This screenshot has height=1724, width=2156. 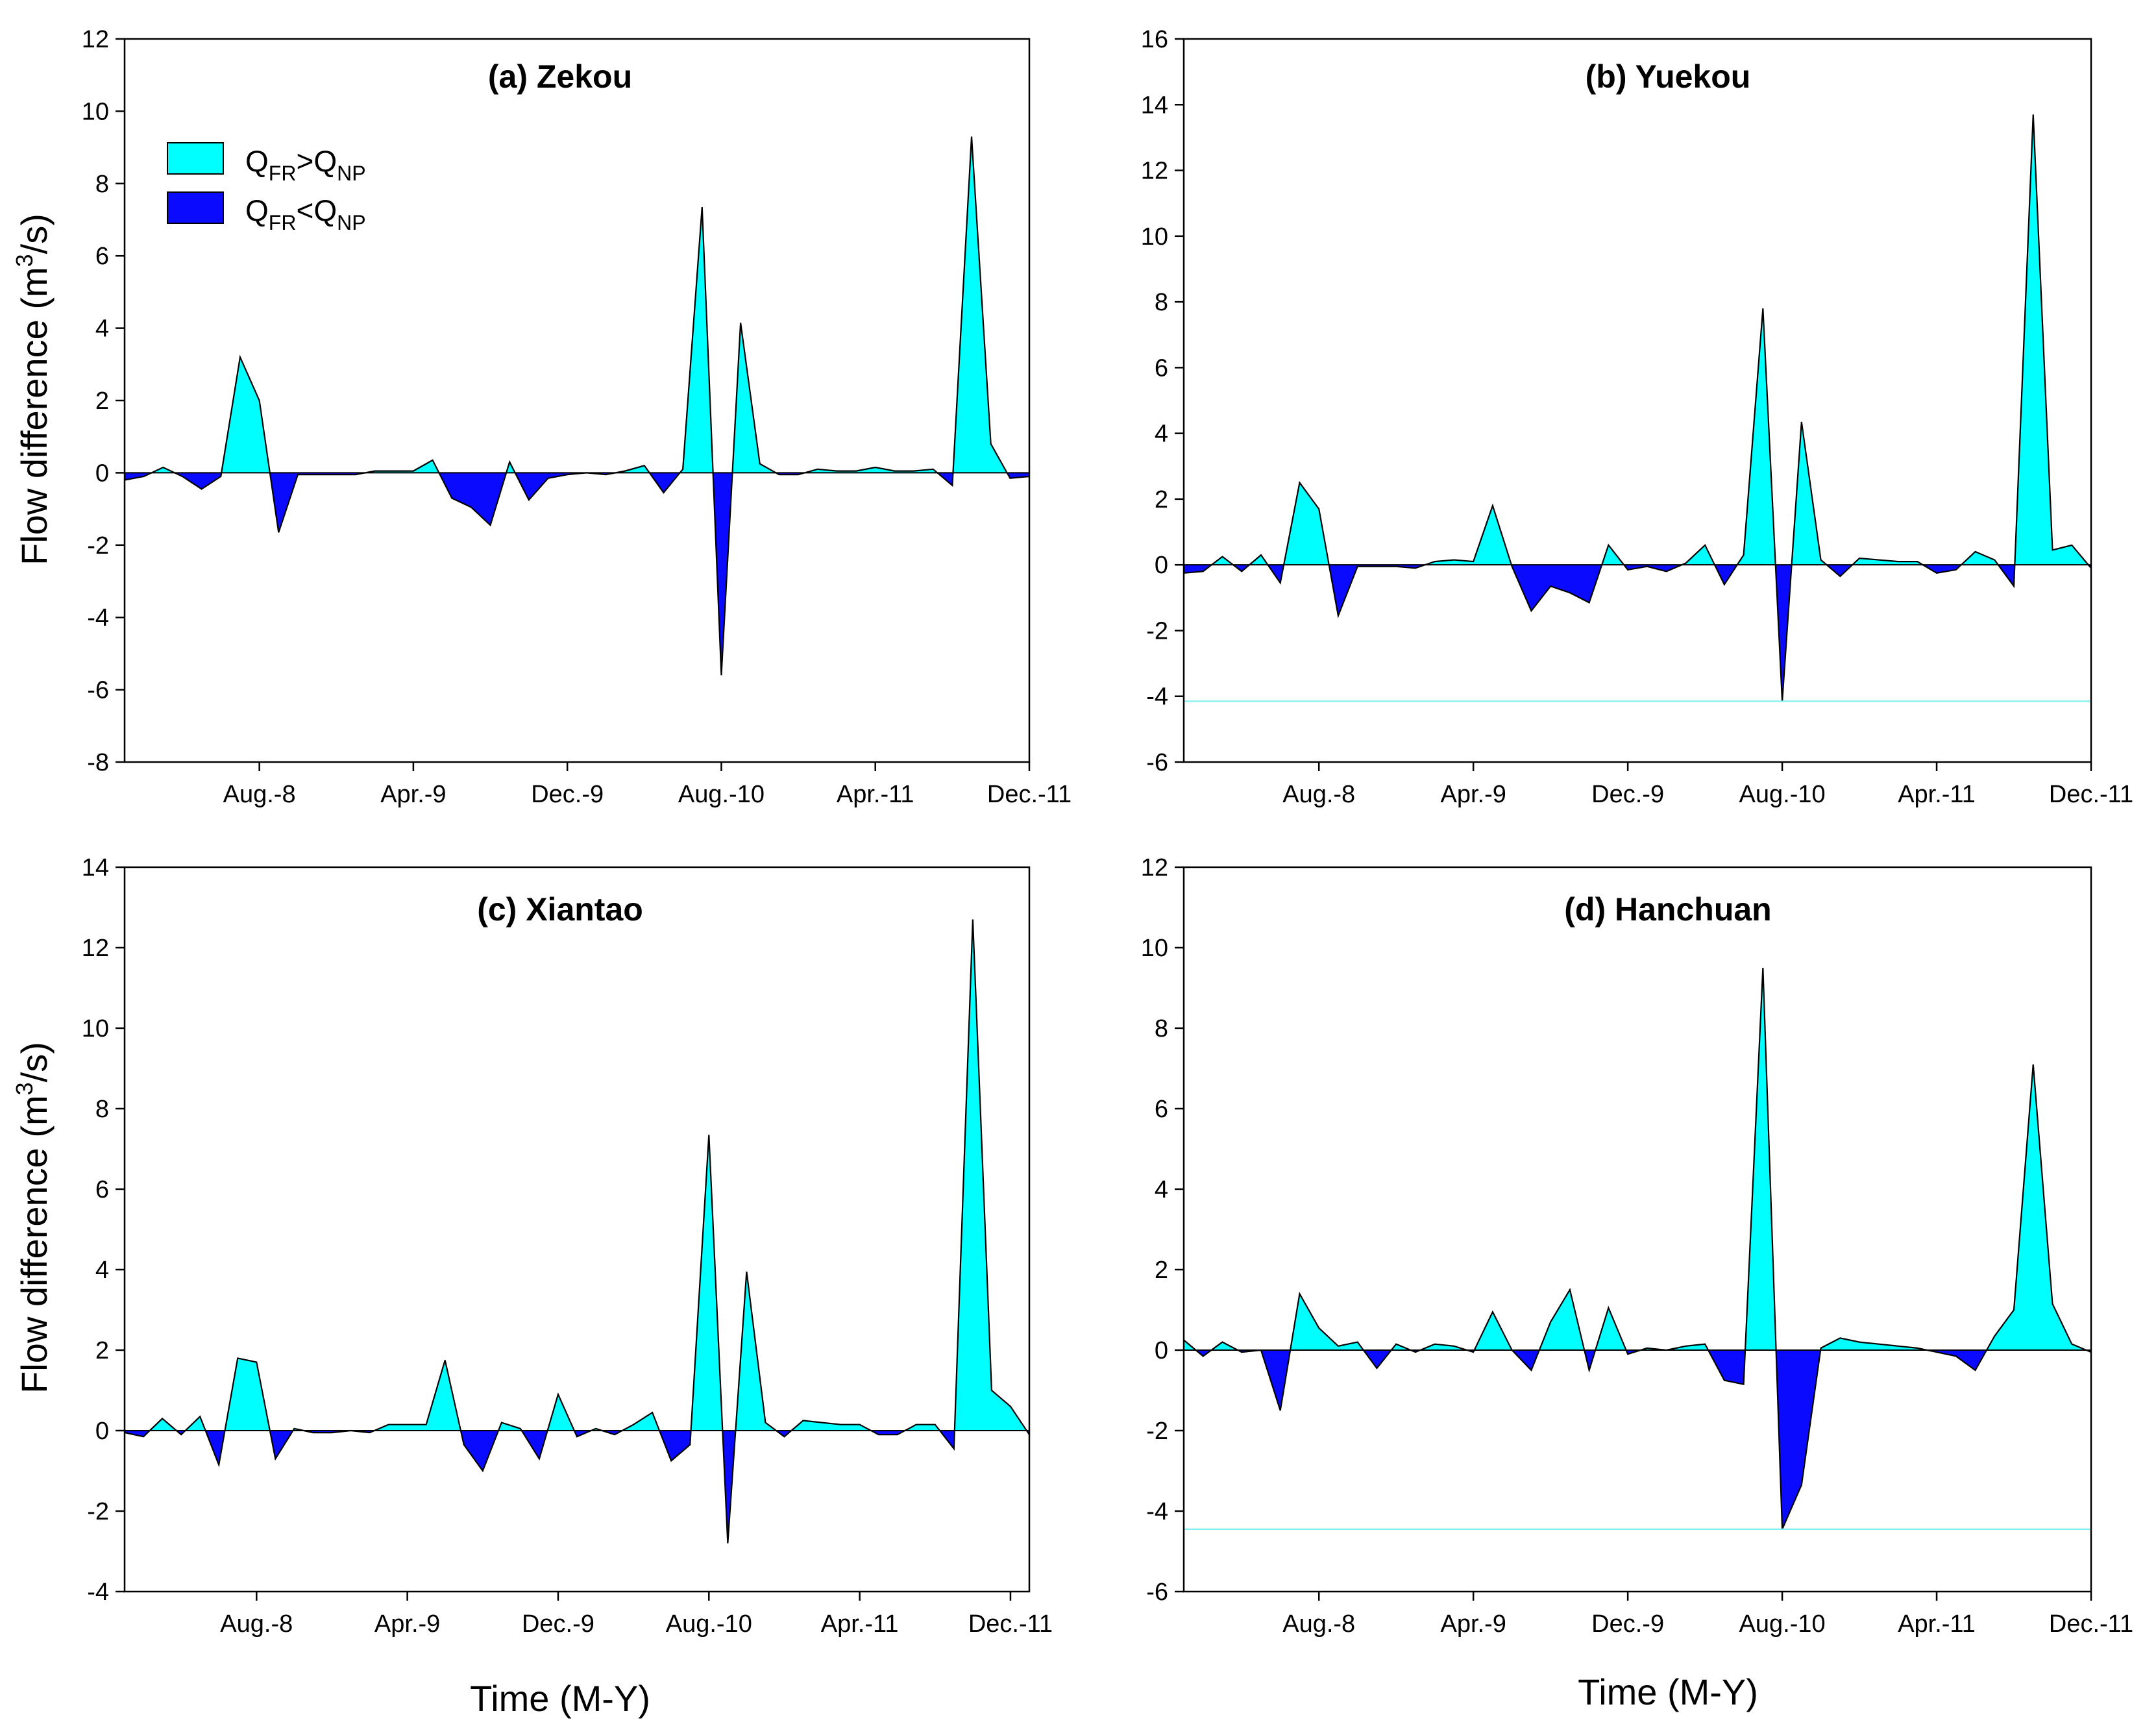 What do you see at coordinates (1161, 302) in the screenshot?
I see `panel-b-ytick-label: 8` at bounding box center [1161, 302].